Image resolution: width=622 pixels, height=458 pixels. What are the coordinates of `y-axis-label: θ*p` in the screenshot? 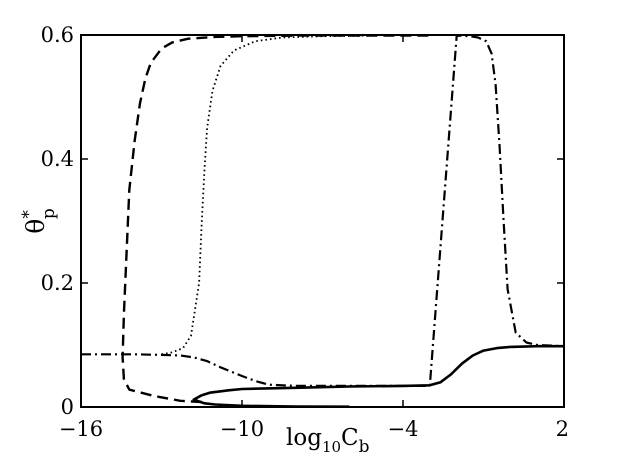 It's located at (39, 221).